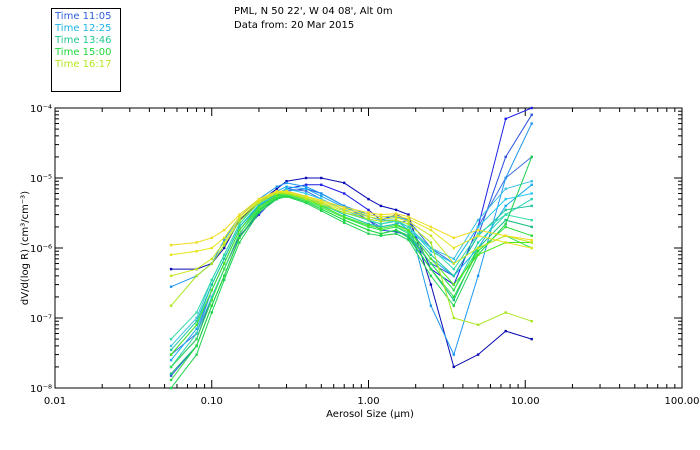  What do you see at coordinates (368, 401) in the screenshot?
I see `x-tick-label: 1.00` at bounding box center [368, 401].